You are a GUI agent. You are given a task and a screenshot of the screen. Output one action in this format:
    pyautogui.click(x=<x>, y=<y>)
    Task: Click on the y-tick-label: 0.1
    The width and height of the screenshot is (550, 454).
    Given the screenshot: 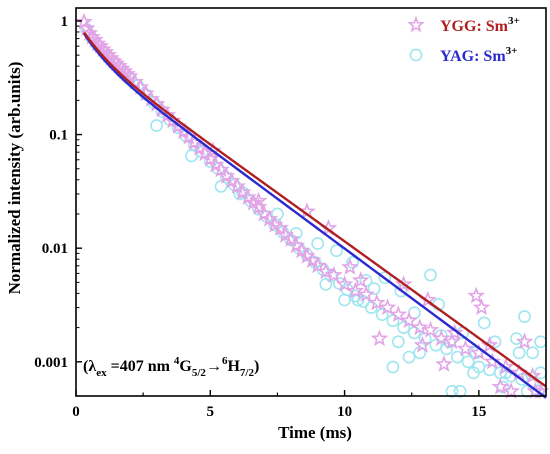 What is the action you would take?
    pyautogui.click(x=58, y=136)
    